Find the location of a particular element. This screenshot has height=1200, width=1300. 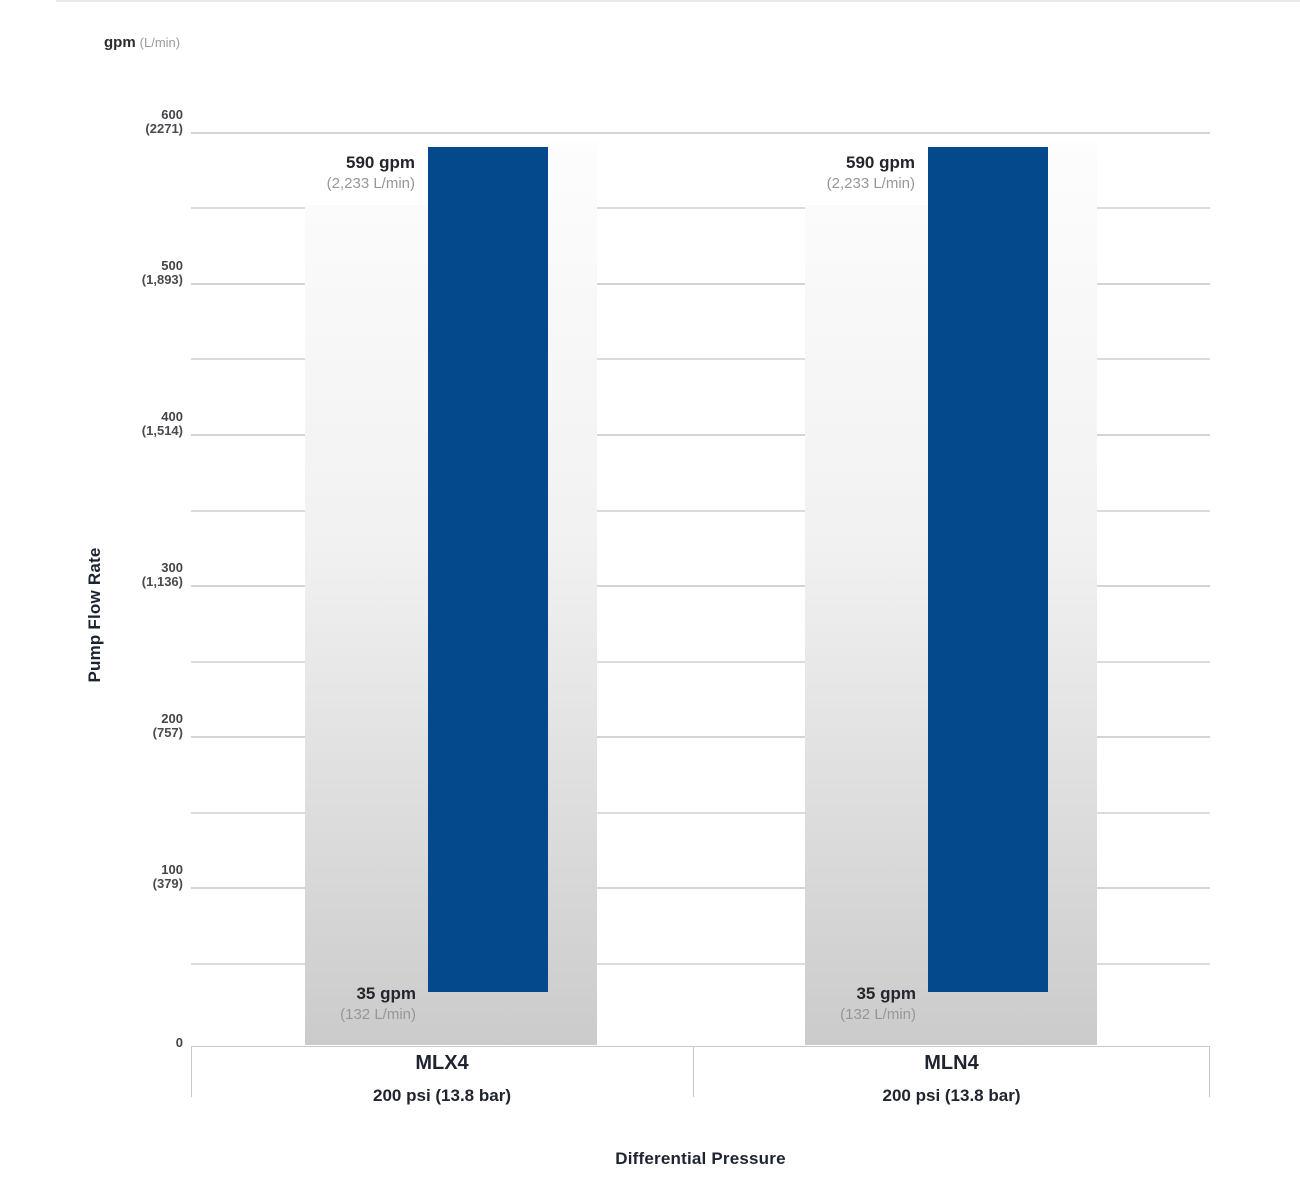

tick-lpm: (1,514) is located at coordinates (162, 430).